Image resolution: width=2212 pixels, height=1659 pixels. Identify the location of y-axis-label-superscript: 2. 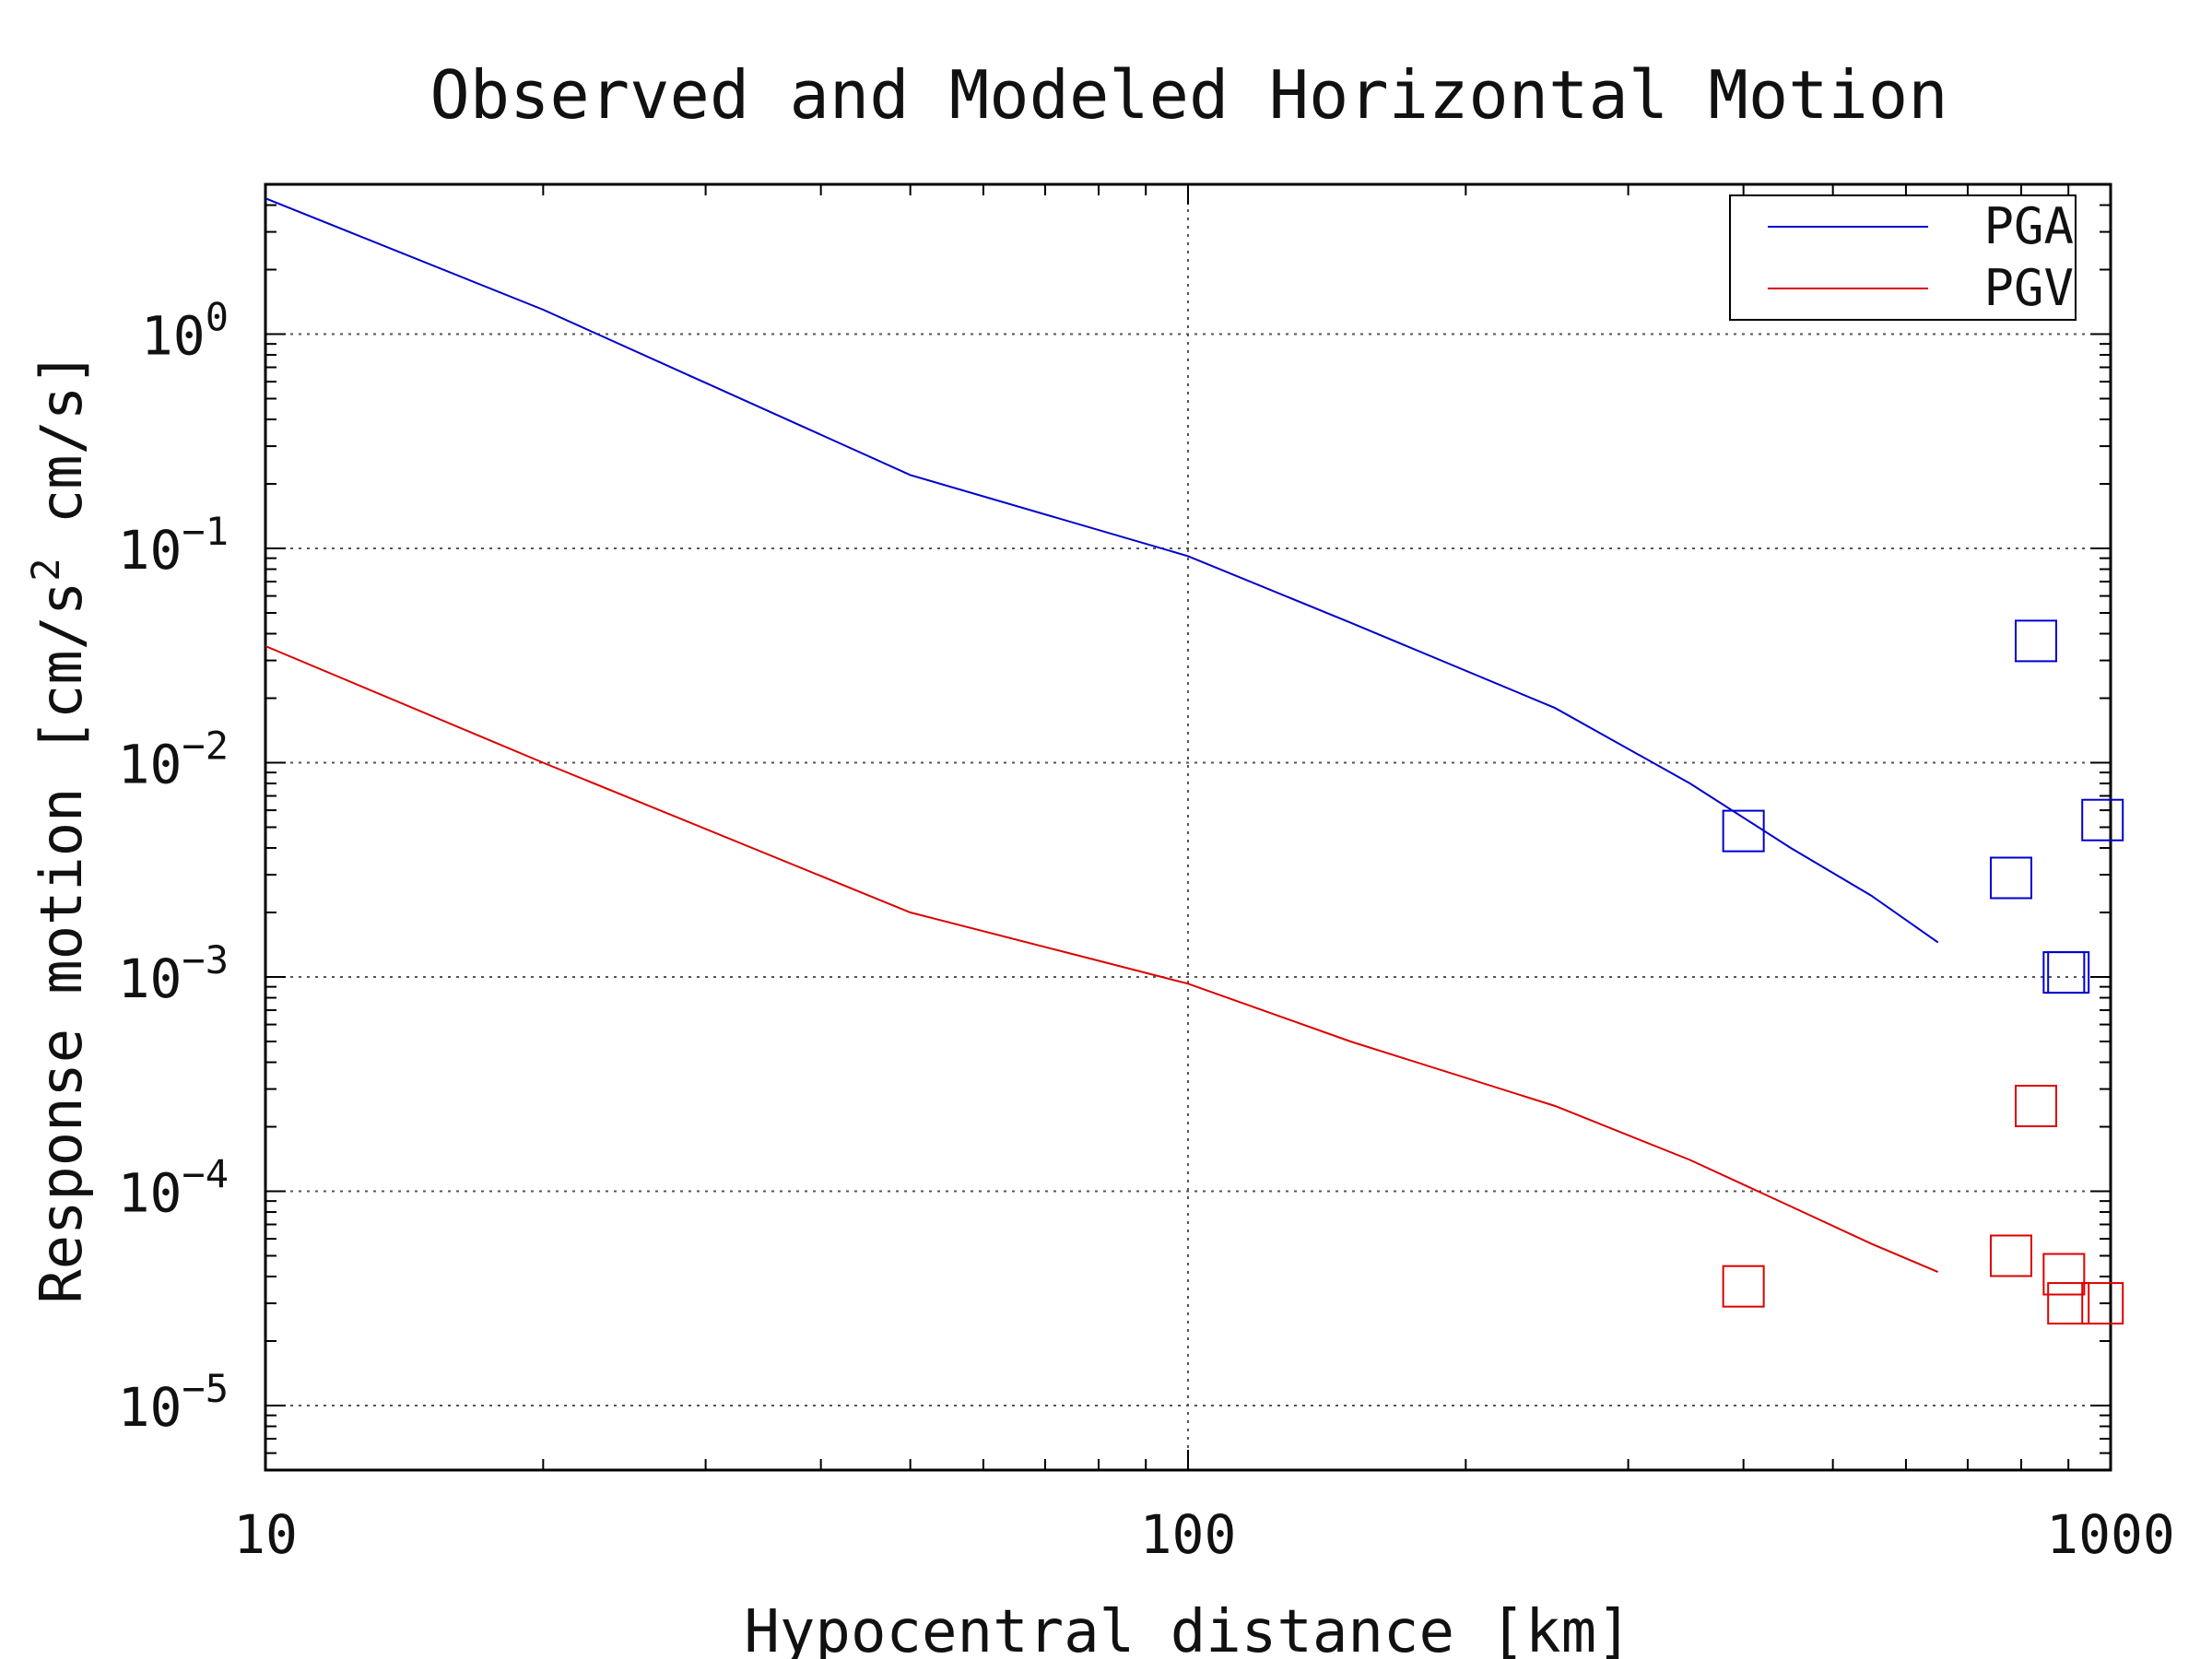
(45, 569).